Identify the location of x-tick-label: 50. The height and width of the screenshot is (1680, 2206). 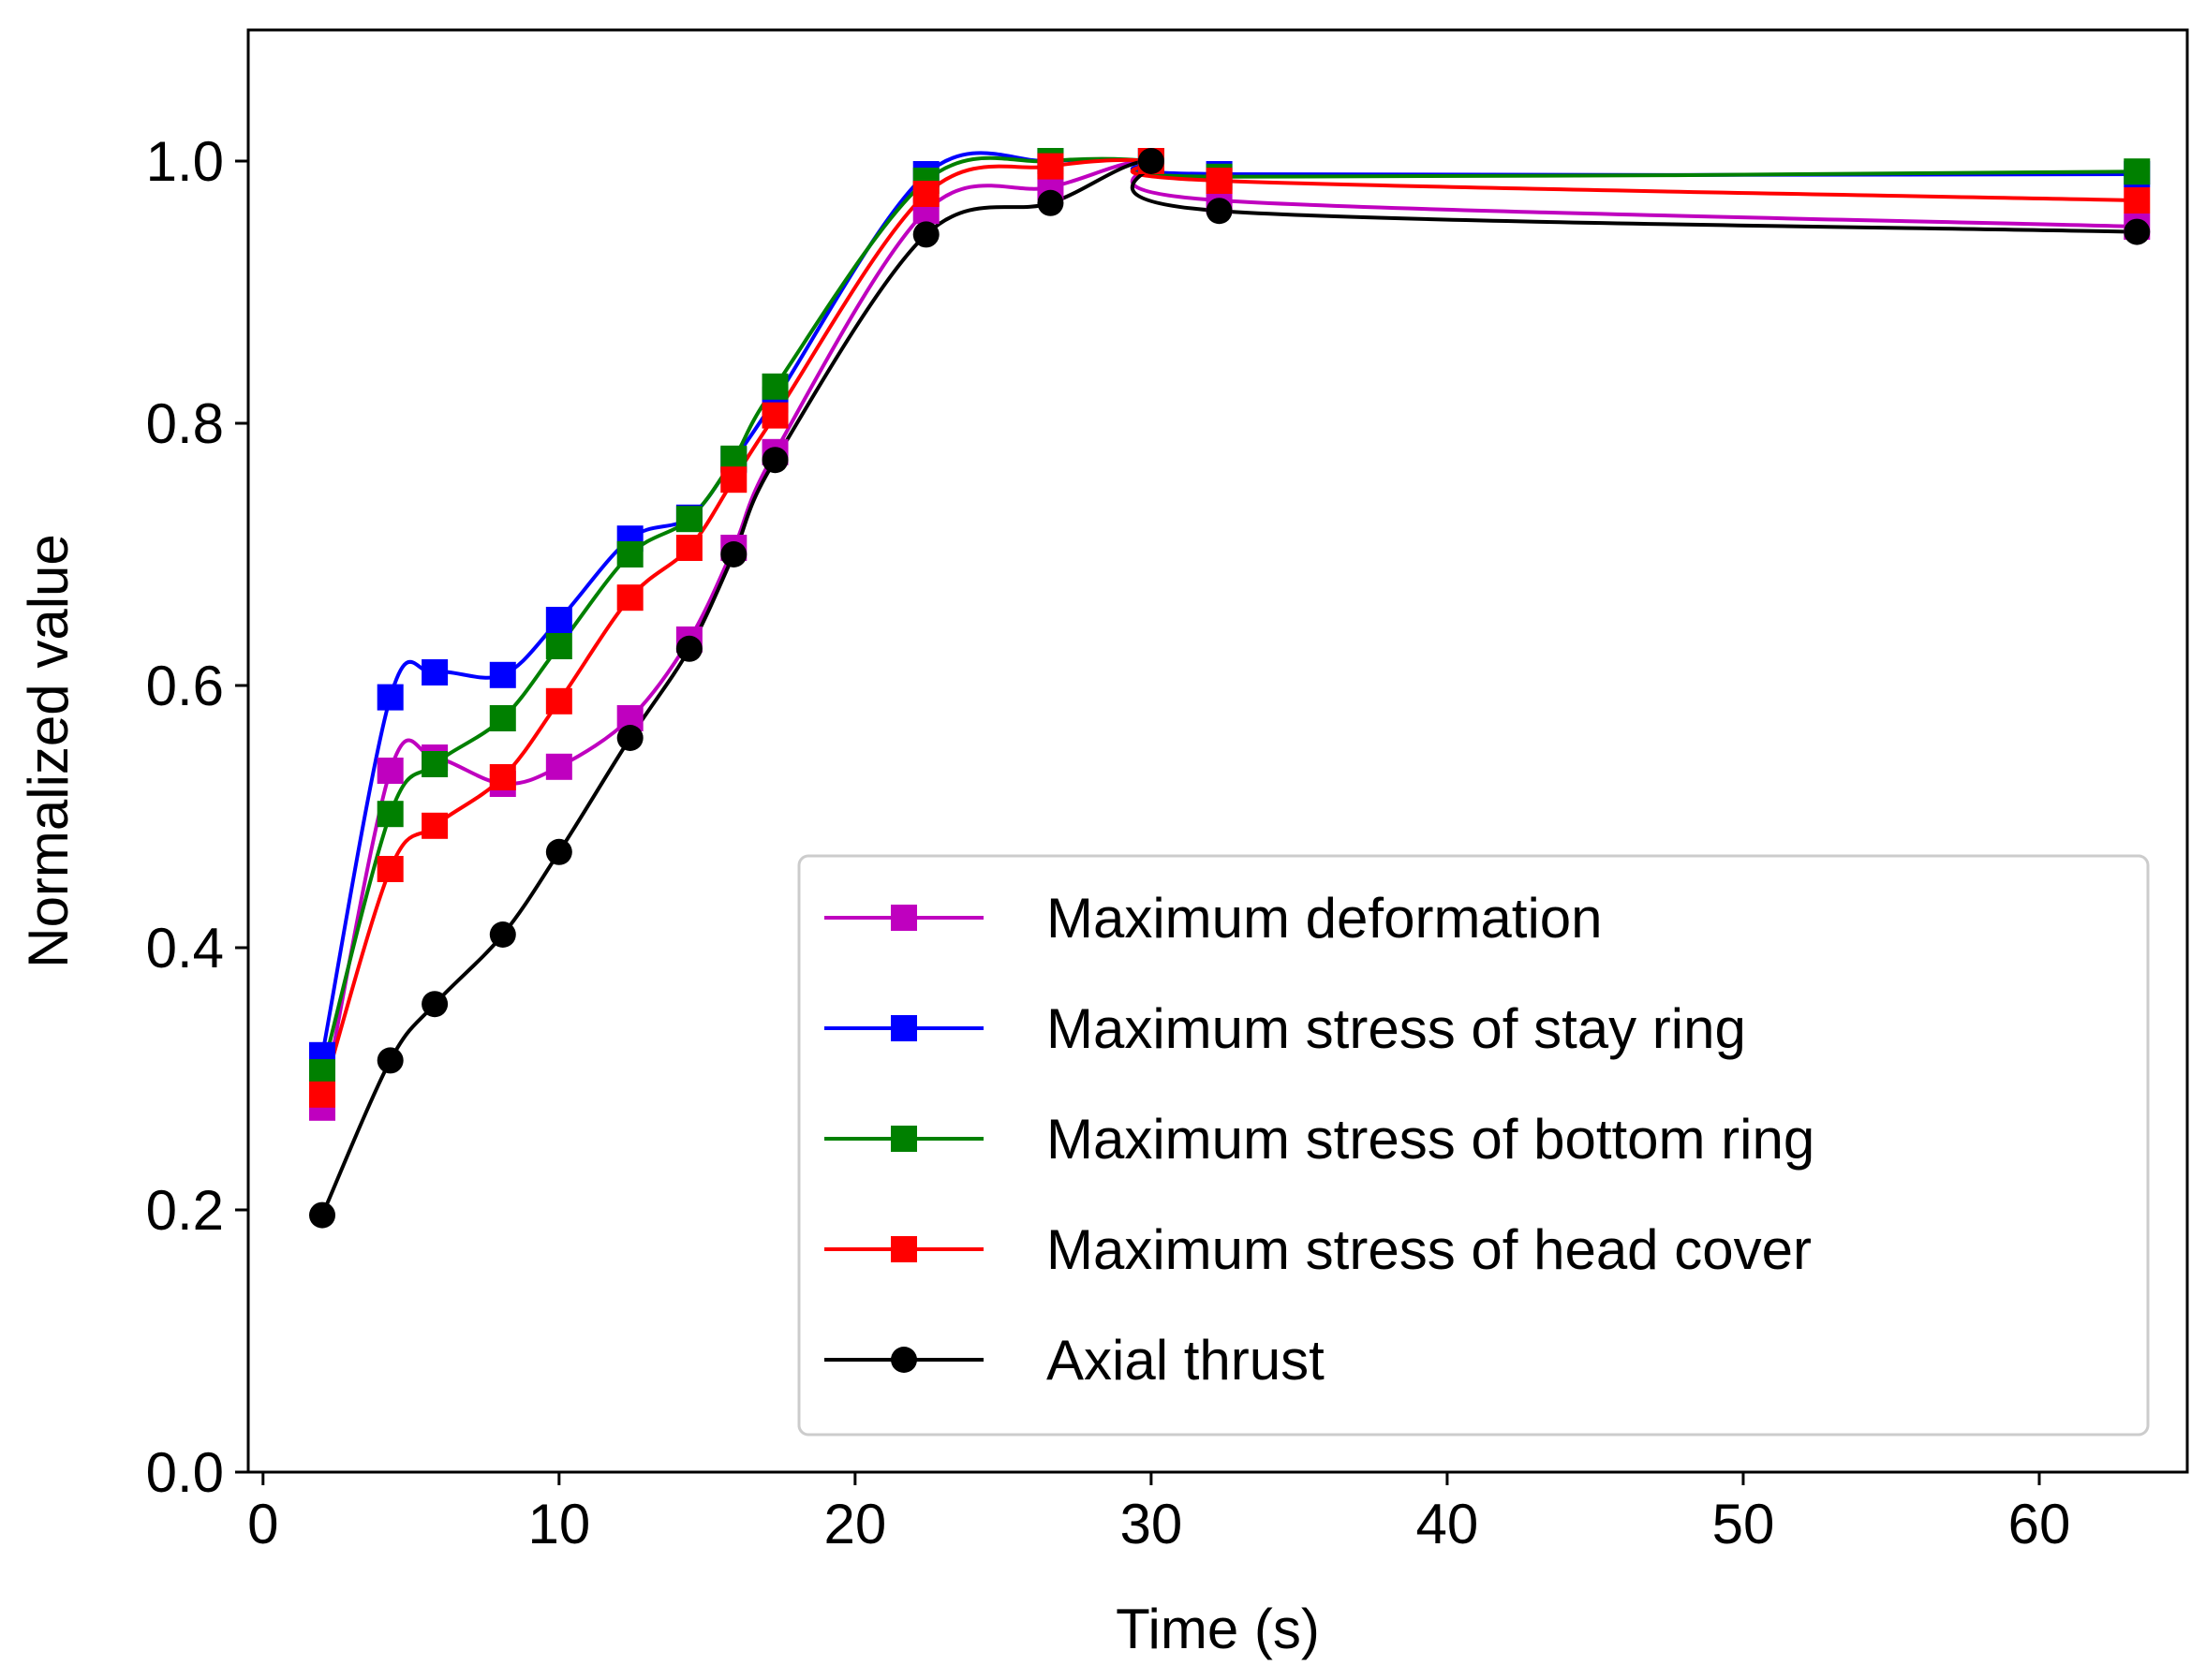
(1743, 1524).